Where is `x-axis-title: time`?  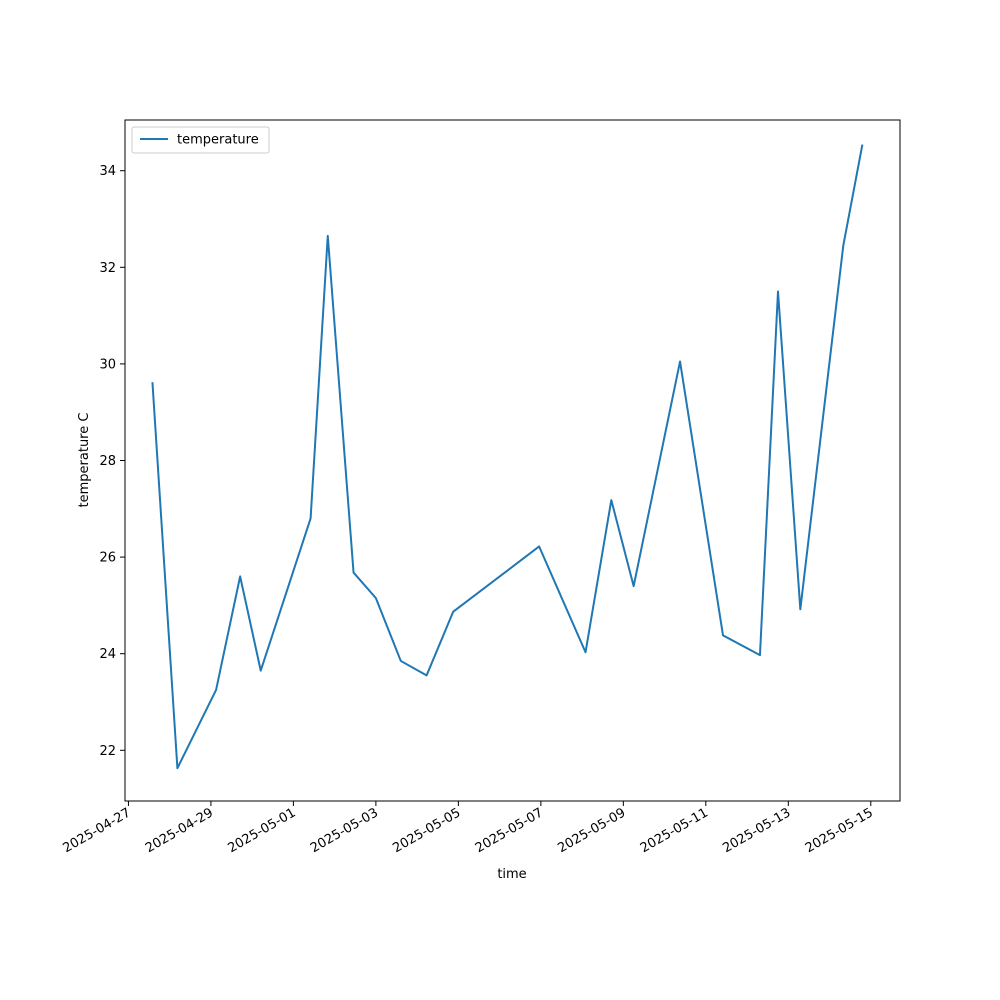 x-axis-title: time is located at coordinates (511, 874).